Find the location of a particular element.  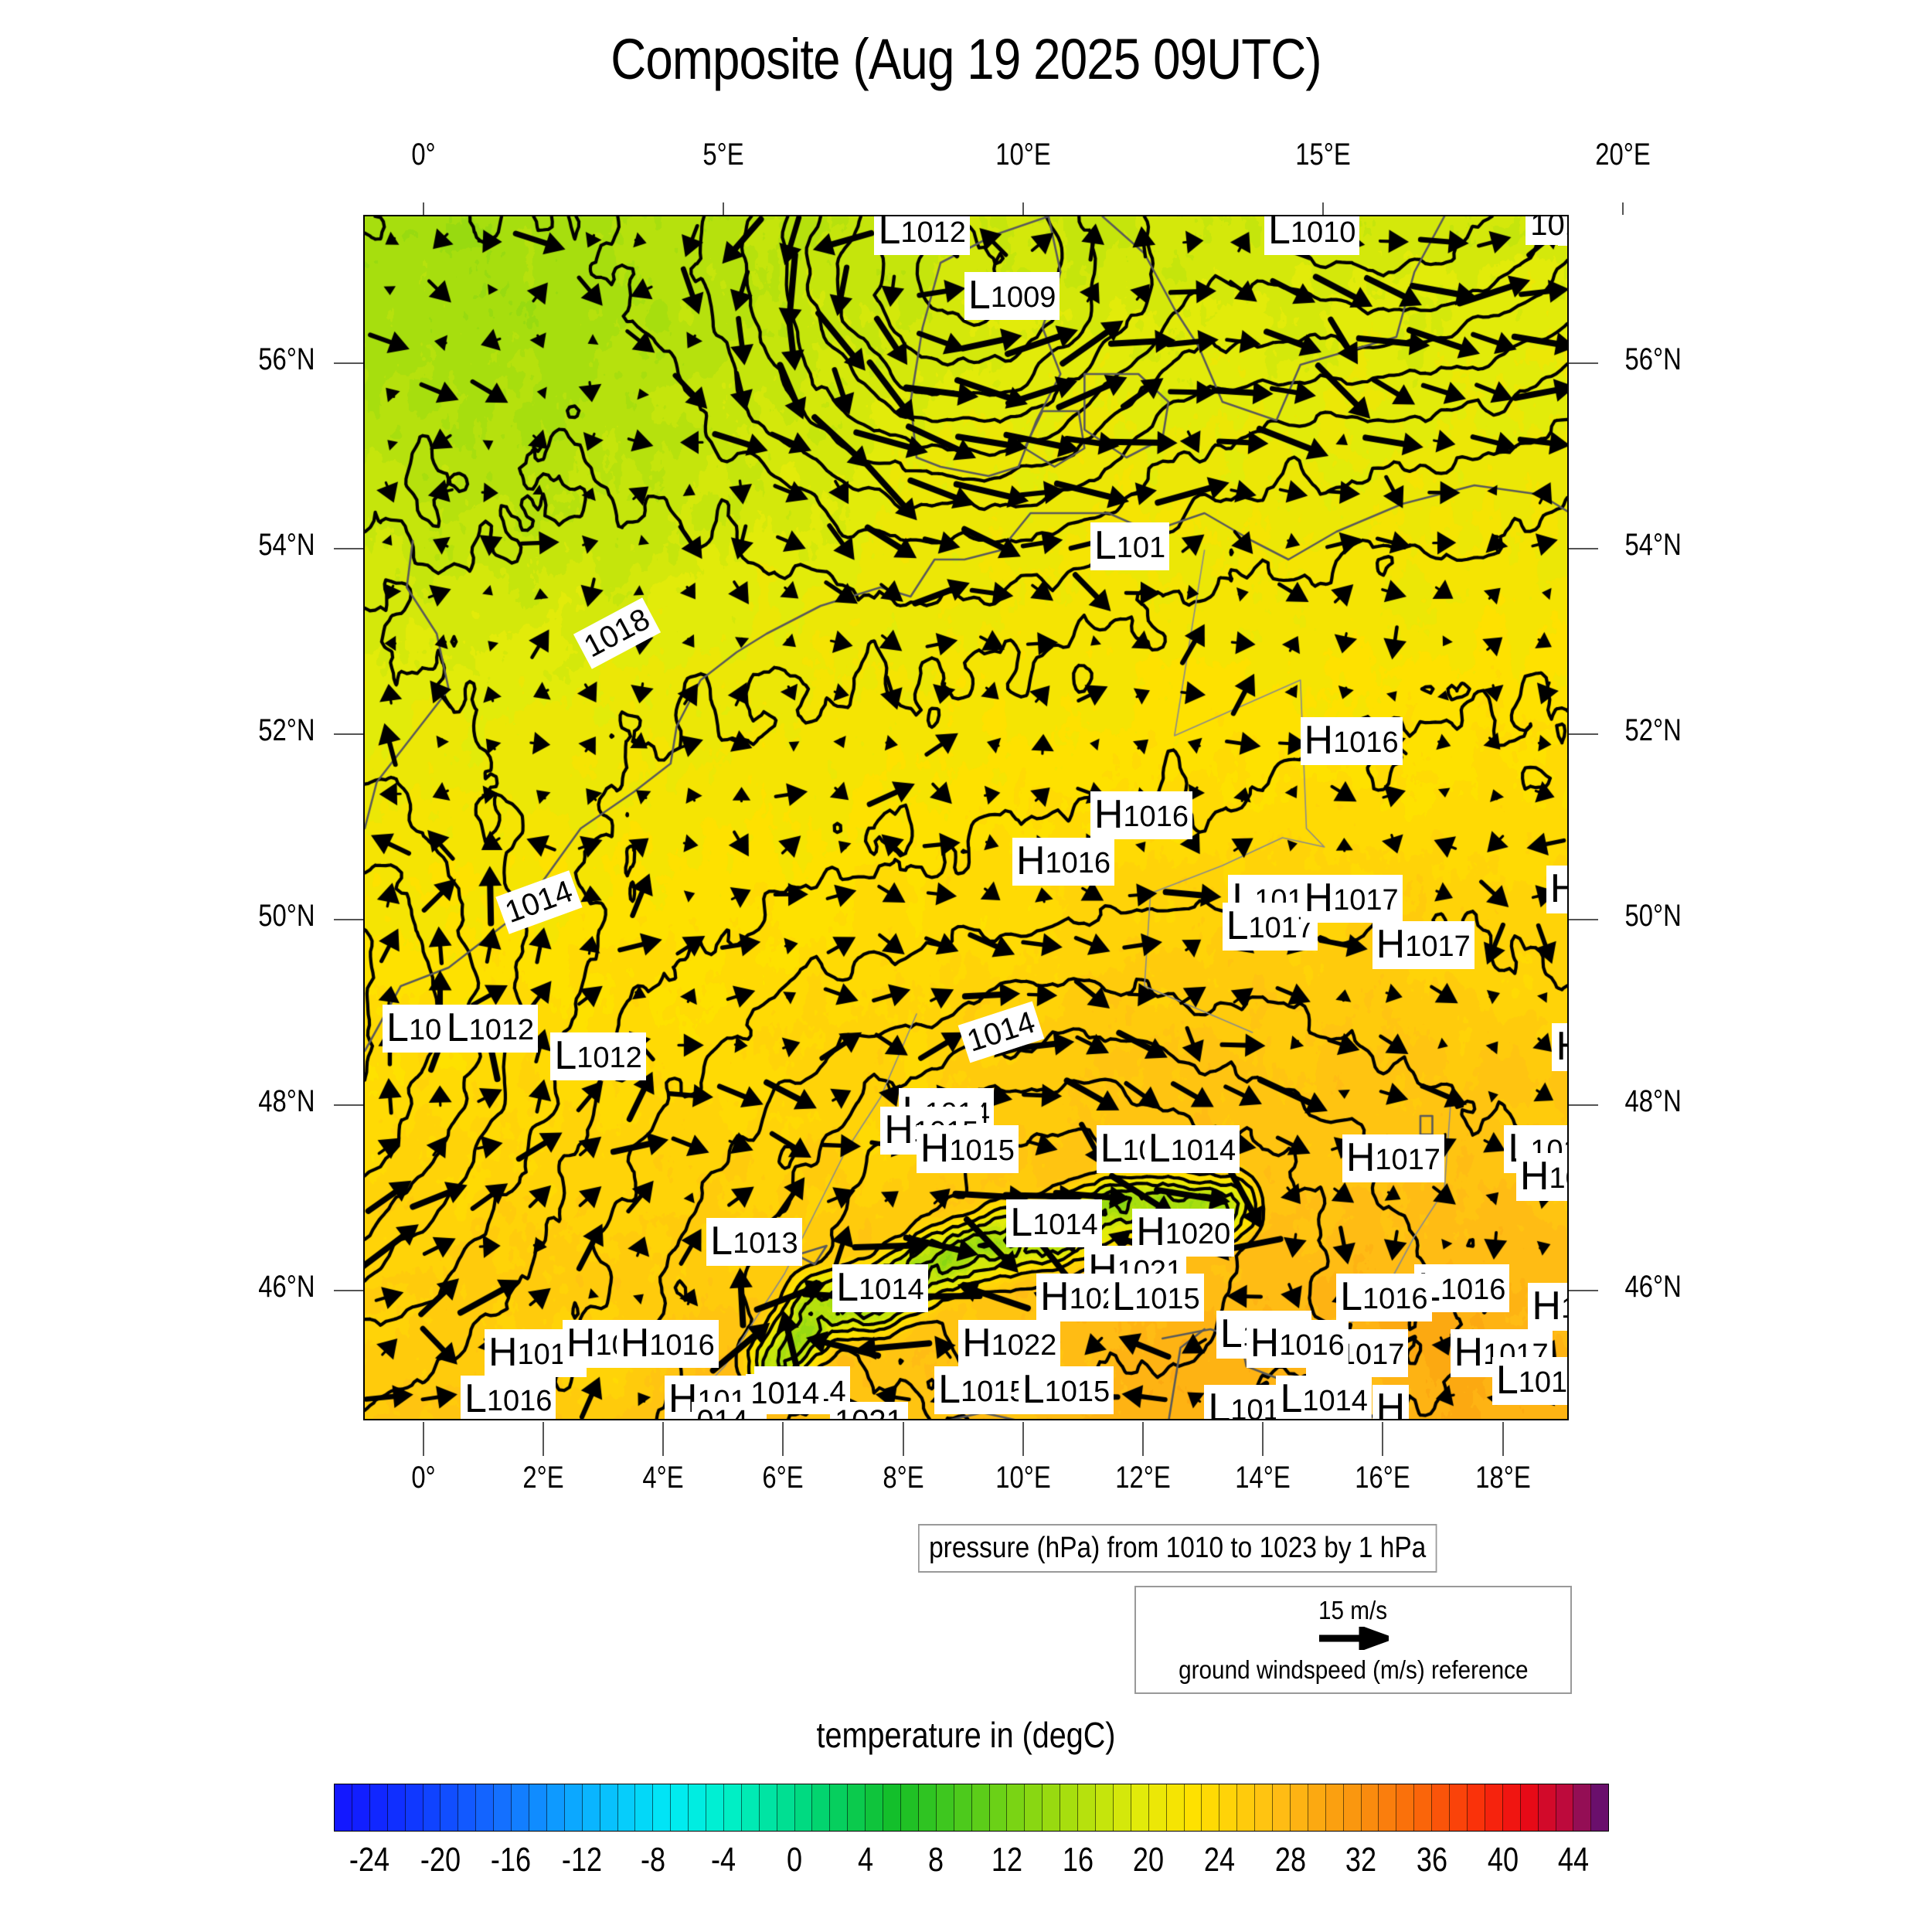

high-pressure-label: H1015 is located at coordinates (968, 1149).